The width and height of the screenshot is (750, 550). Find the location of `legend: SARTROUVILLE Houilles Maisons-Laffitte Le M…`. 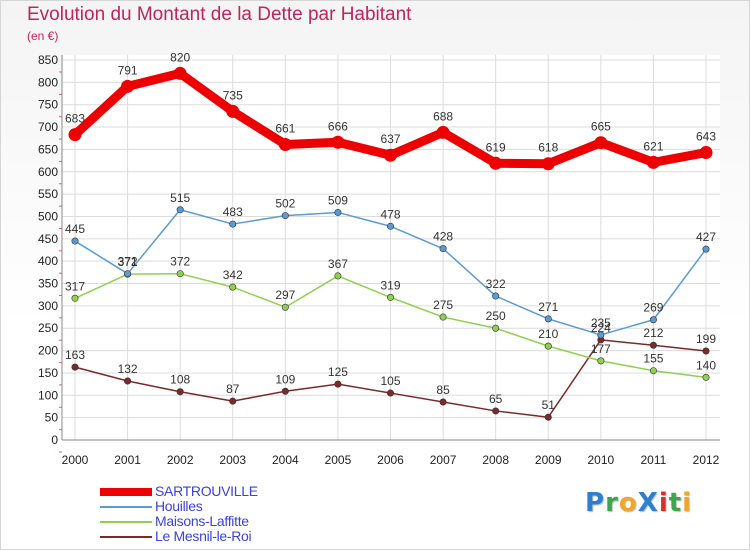

legend: SARTROUVILLE Houilles Maisons-Laffitte Le M… is located at coordinates (179, 514).